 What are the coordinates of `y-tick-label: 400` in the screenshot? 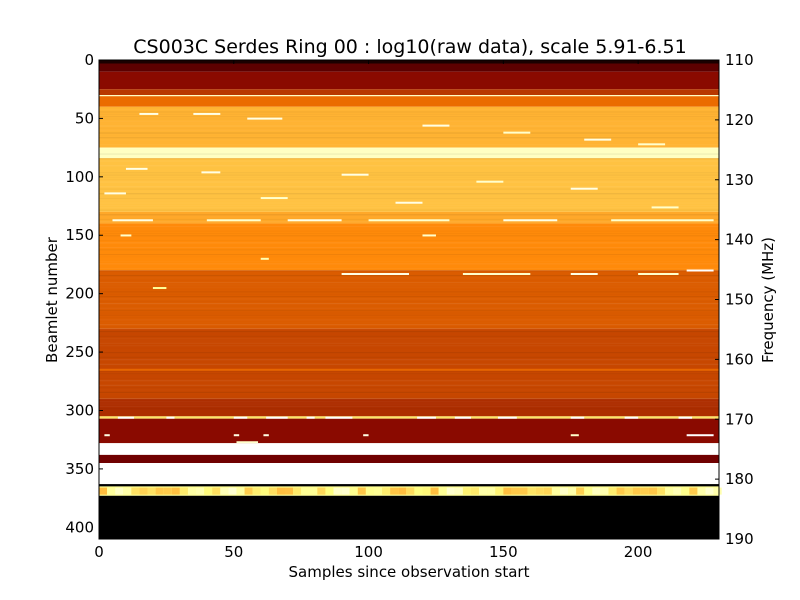 It's located at (79, 527).